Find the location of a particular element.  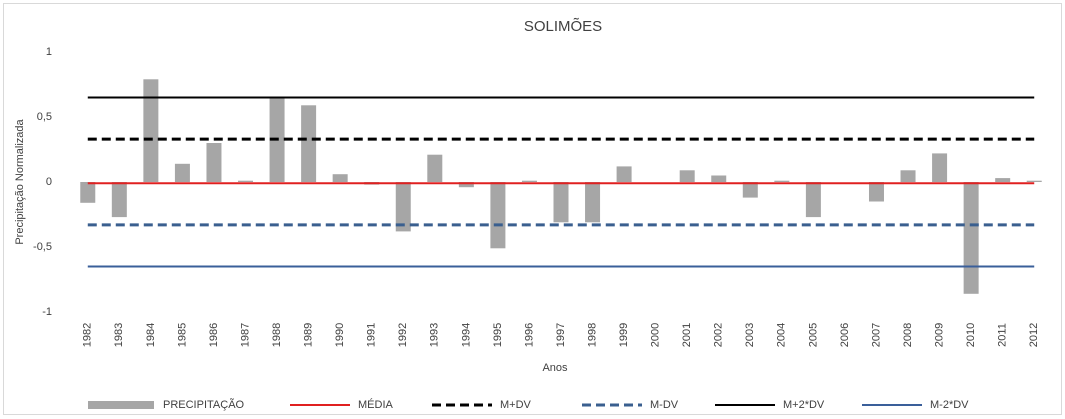

chart-title: SOLIMÕES is located at coordinates (563, 26).